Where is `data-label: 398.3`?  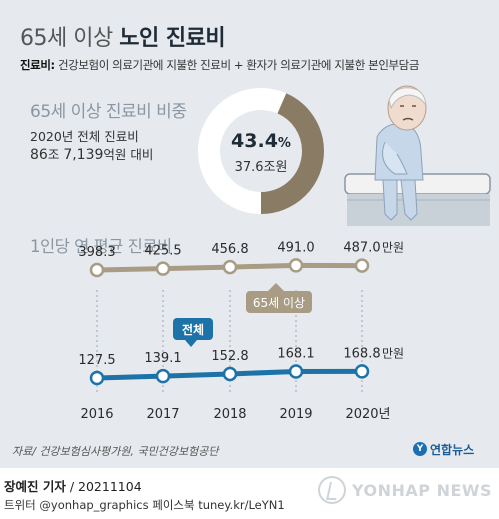 data-label: 398.3 is located at coordinates (96, 252).